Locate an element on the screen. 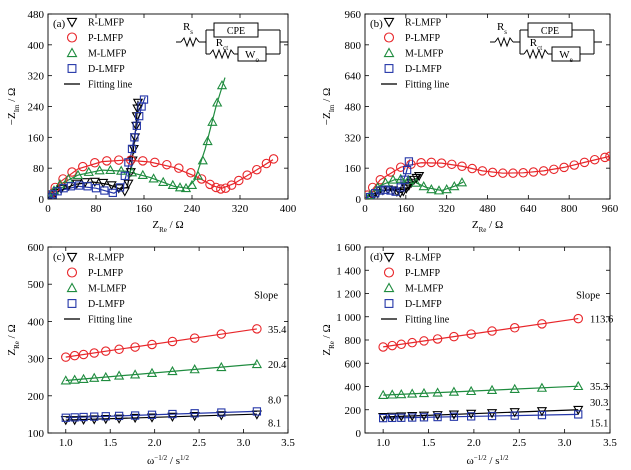 This screenshot has width=631, height=470. y-tick-label: 80 is located at coordinates (39, 169).